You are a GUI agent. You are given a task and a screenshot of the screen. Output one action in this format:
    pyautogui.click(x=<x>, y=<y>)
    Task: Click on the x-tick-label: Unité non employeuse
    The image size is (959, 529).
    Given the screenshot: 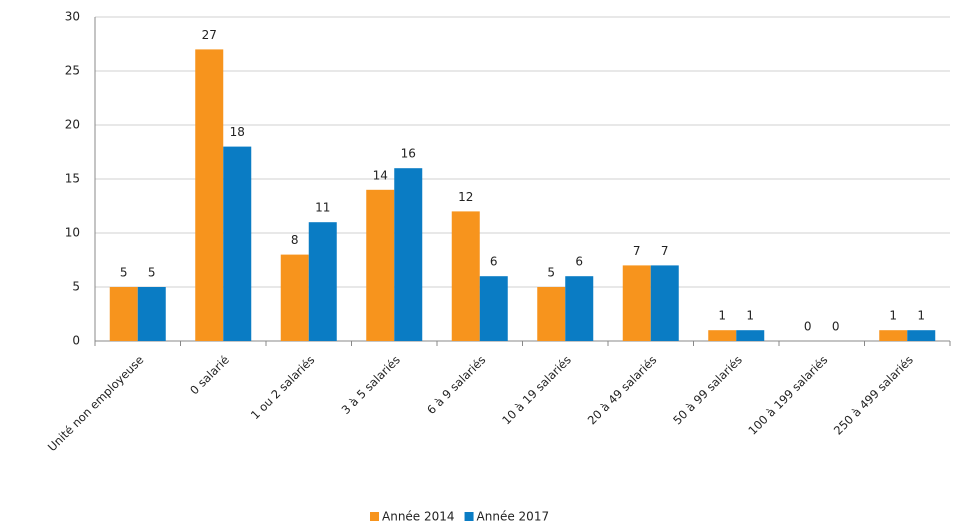 What is the action you would take?
    pyautogui.click(x=95, y=403)
    